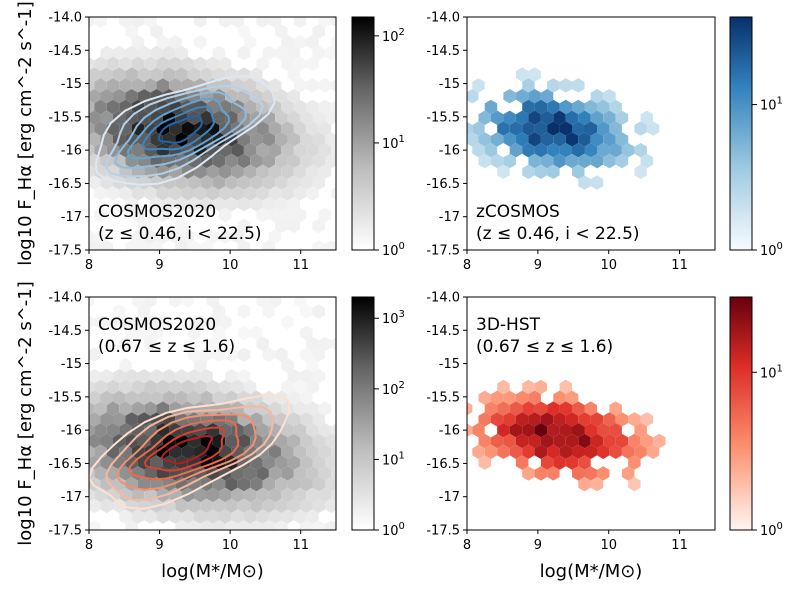 Image resolution: width=789 pixels, height=590 pixels. I want to click on y-tick-label: -15.5, so click(443, 117).